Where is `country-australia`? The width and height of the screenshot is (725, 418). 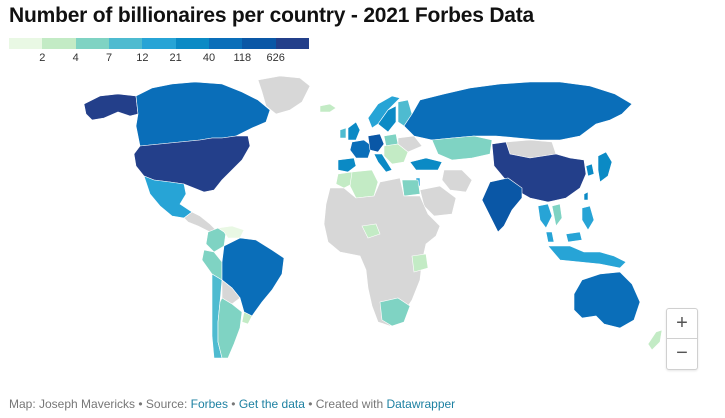 country-australia is located at coordinates (607, 300).